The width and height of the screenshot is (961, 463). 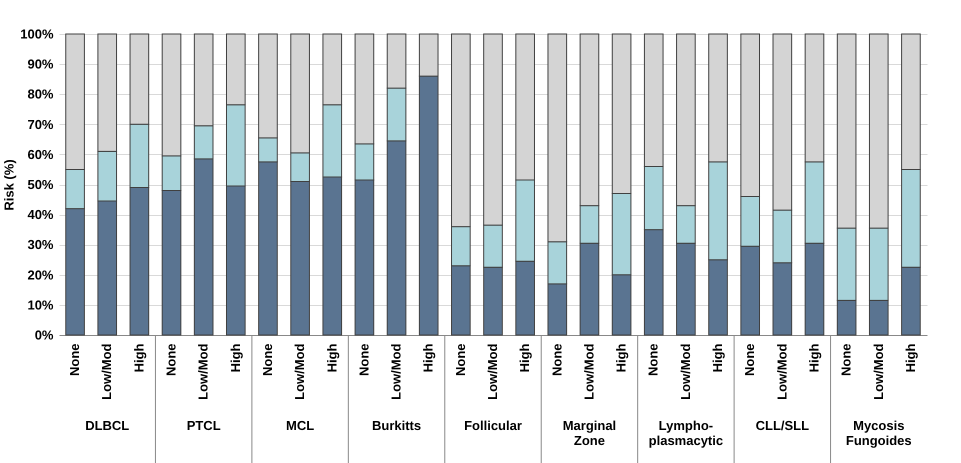 What do you see at coordinates (40, 214) in the screenshot?
I see `y-tick-label: 40%` at bounding box center [40, 214].